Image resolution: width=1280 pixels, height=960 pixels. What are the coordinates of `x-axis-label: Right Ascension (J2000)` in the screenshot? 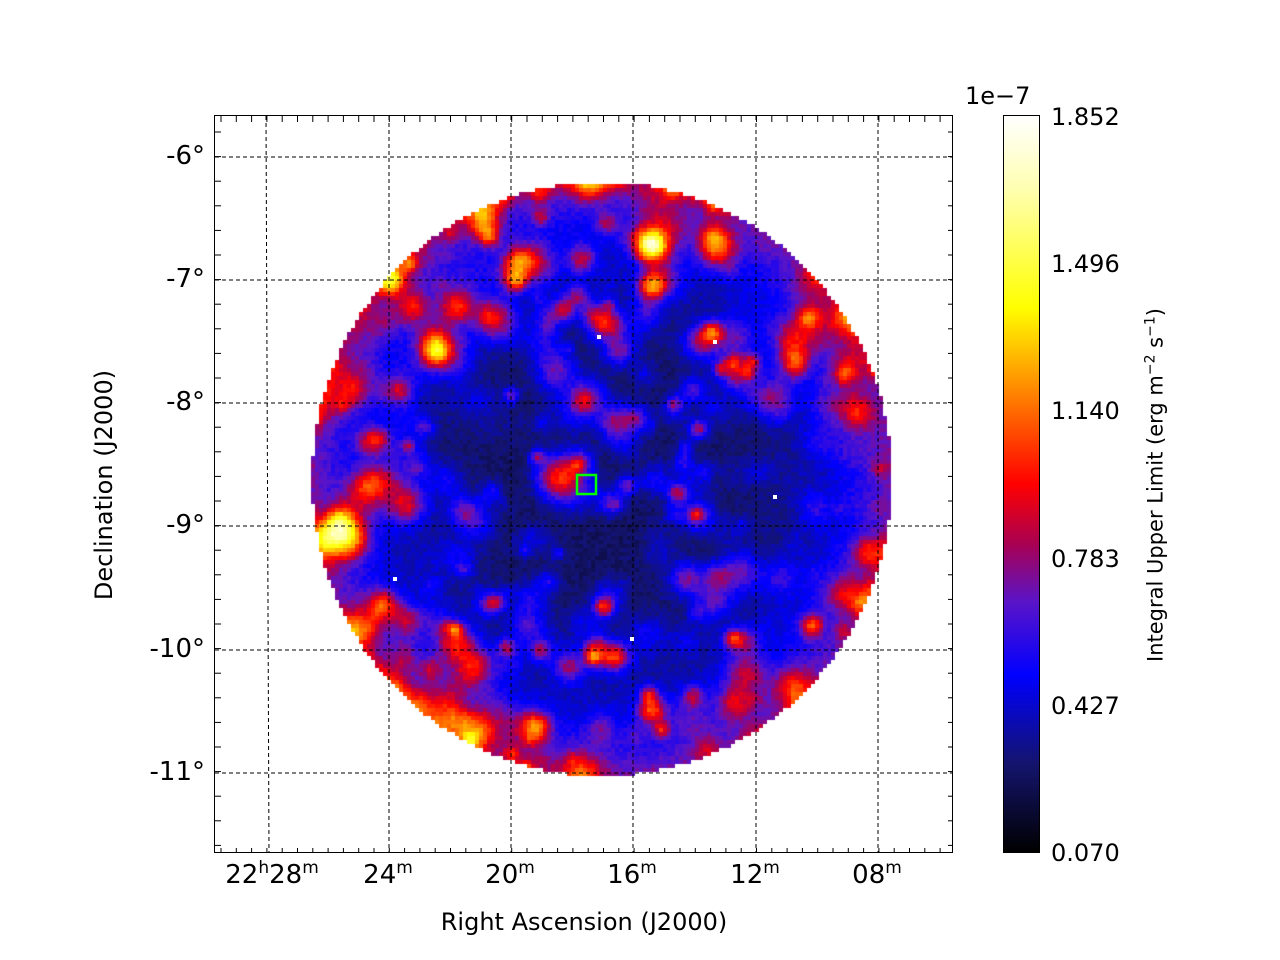 It's located at (584, 922).